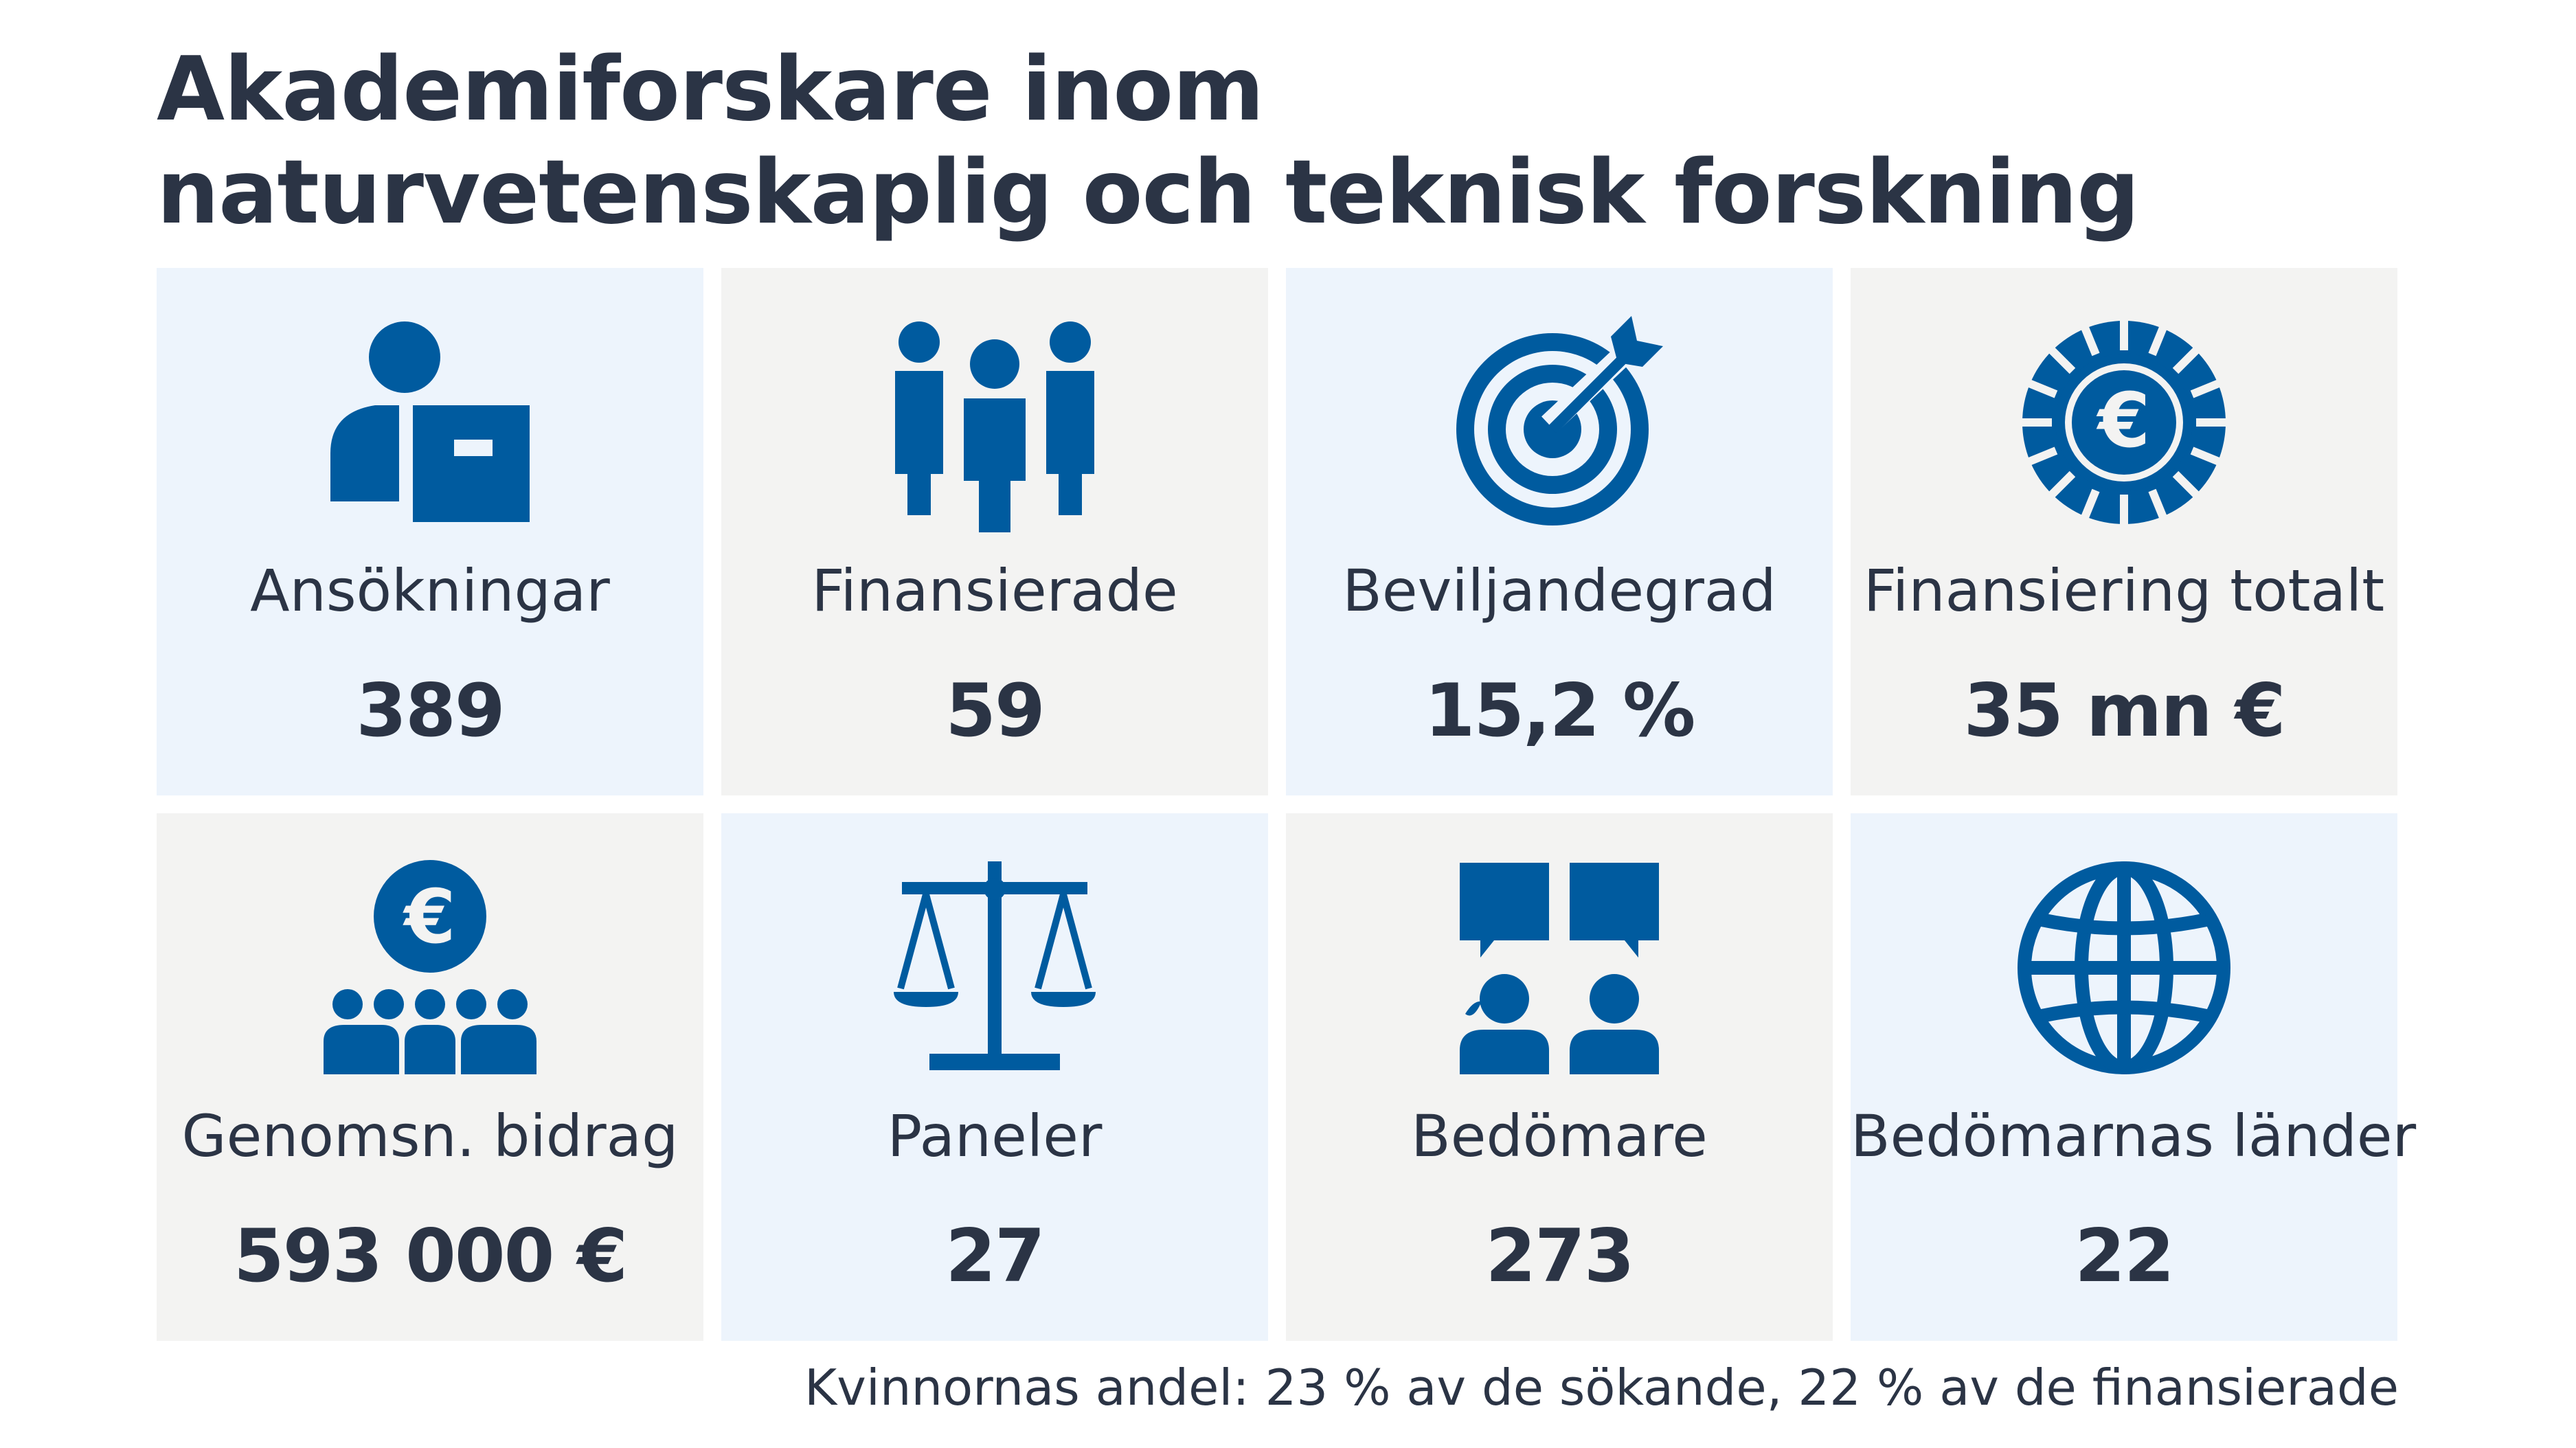 Image resolution: width=2576 pixels, height=1448 pixels. I want to click on tile-panels: Paneler 27, so click(994, 1077).